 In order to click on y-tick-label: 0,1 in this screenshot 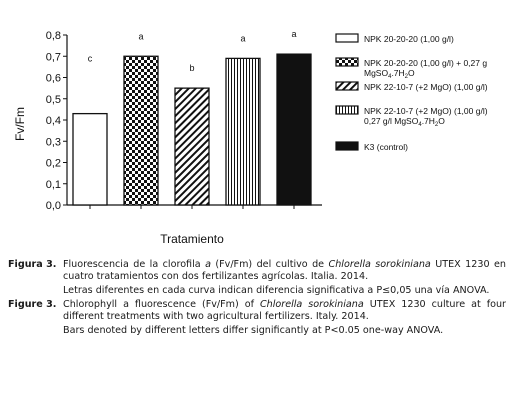, I will do `click(53, 185)`.